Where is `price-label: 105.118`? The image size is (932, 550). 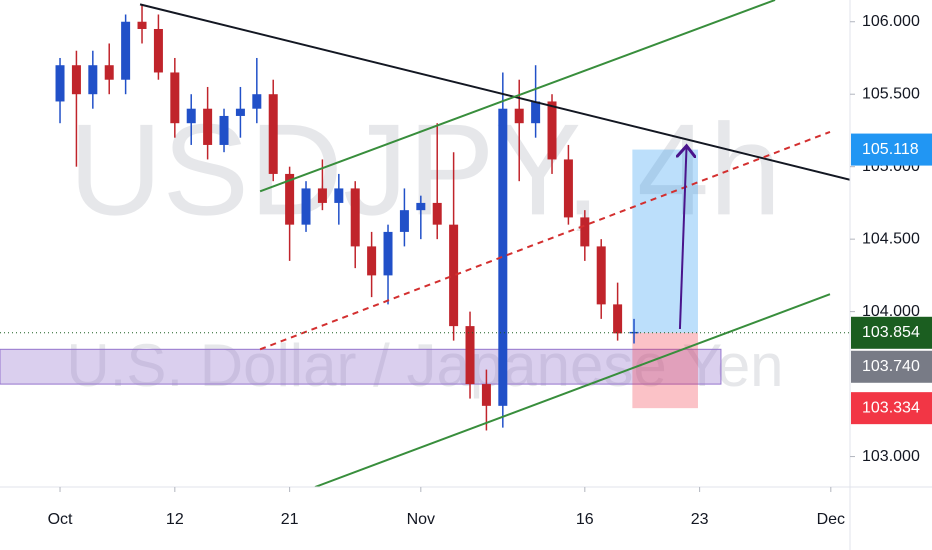
price-label: 105.118 is located at coordinates (890, 149).